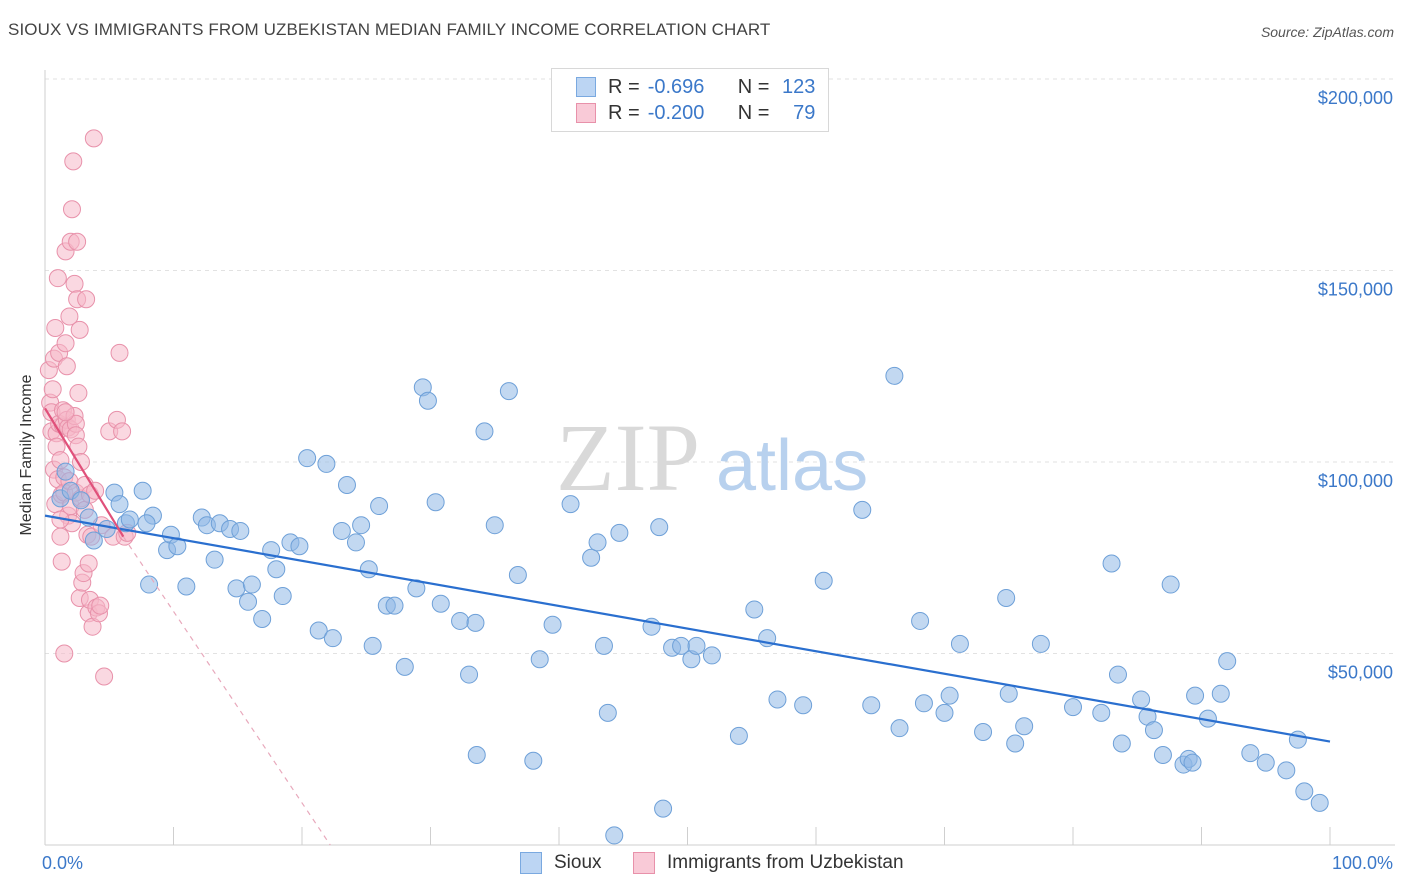 This screenshot has height=892, width=1406. I want to click on uzbekistan-trend-line, so click(84, 472).